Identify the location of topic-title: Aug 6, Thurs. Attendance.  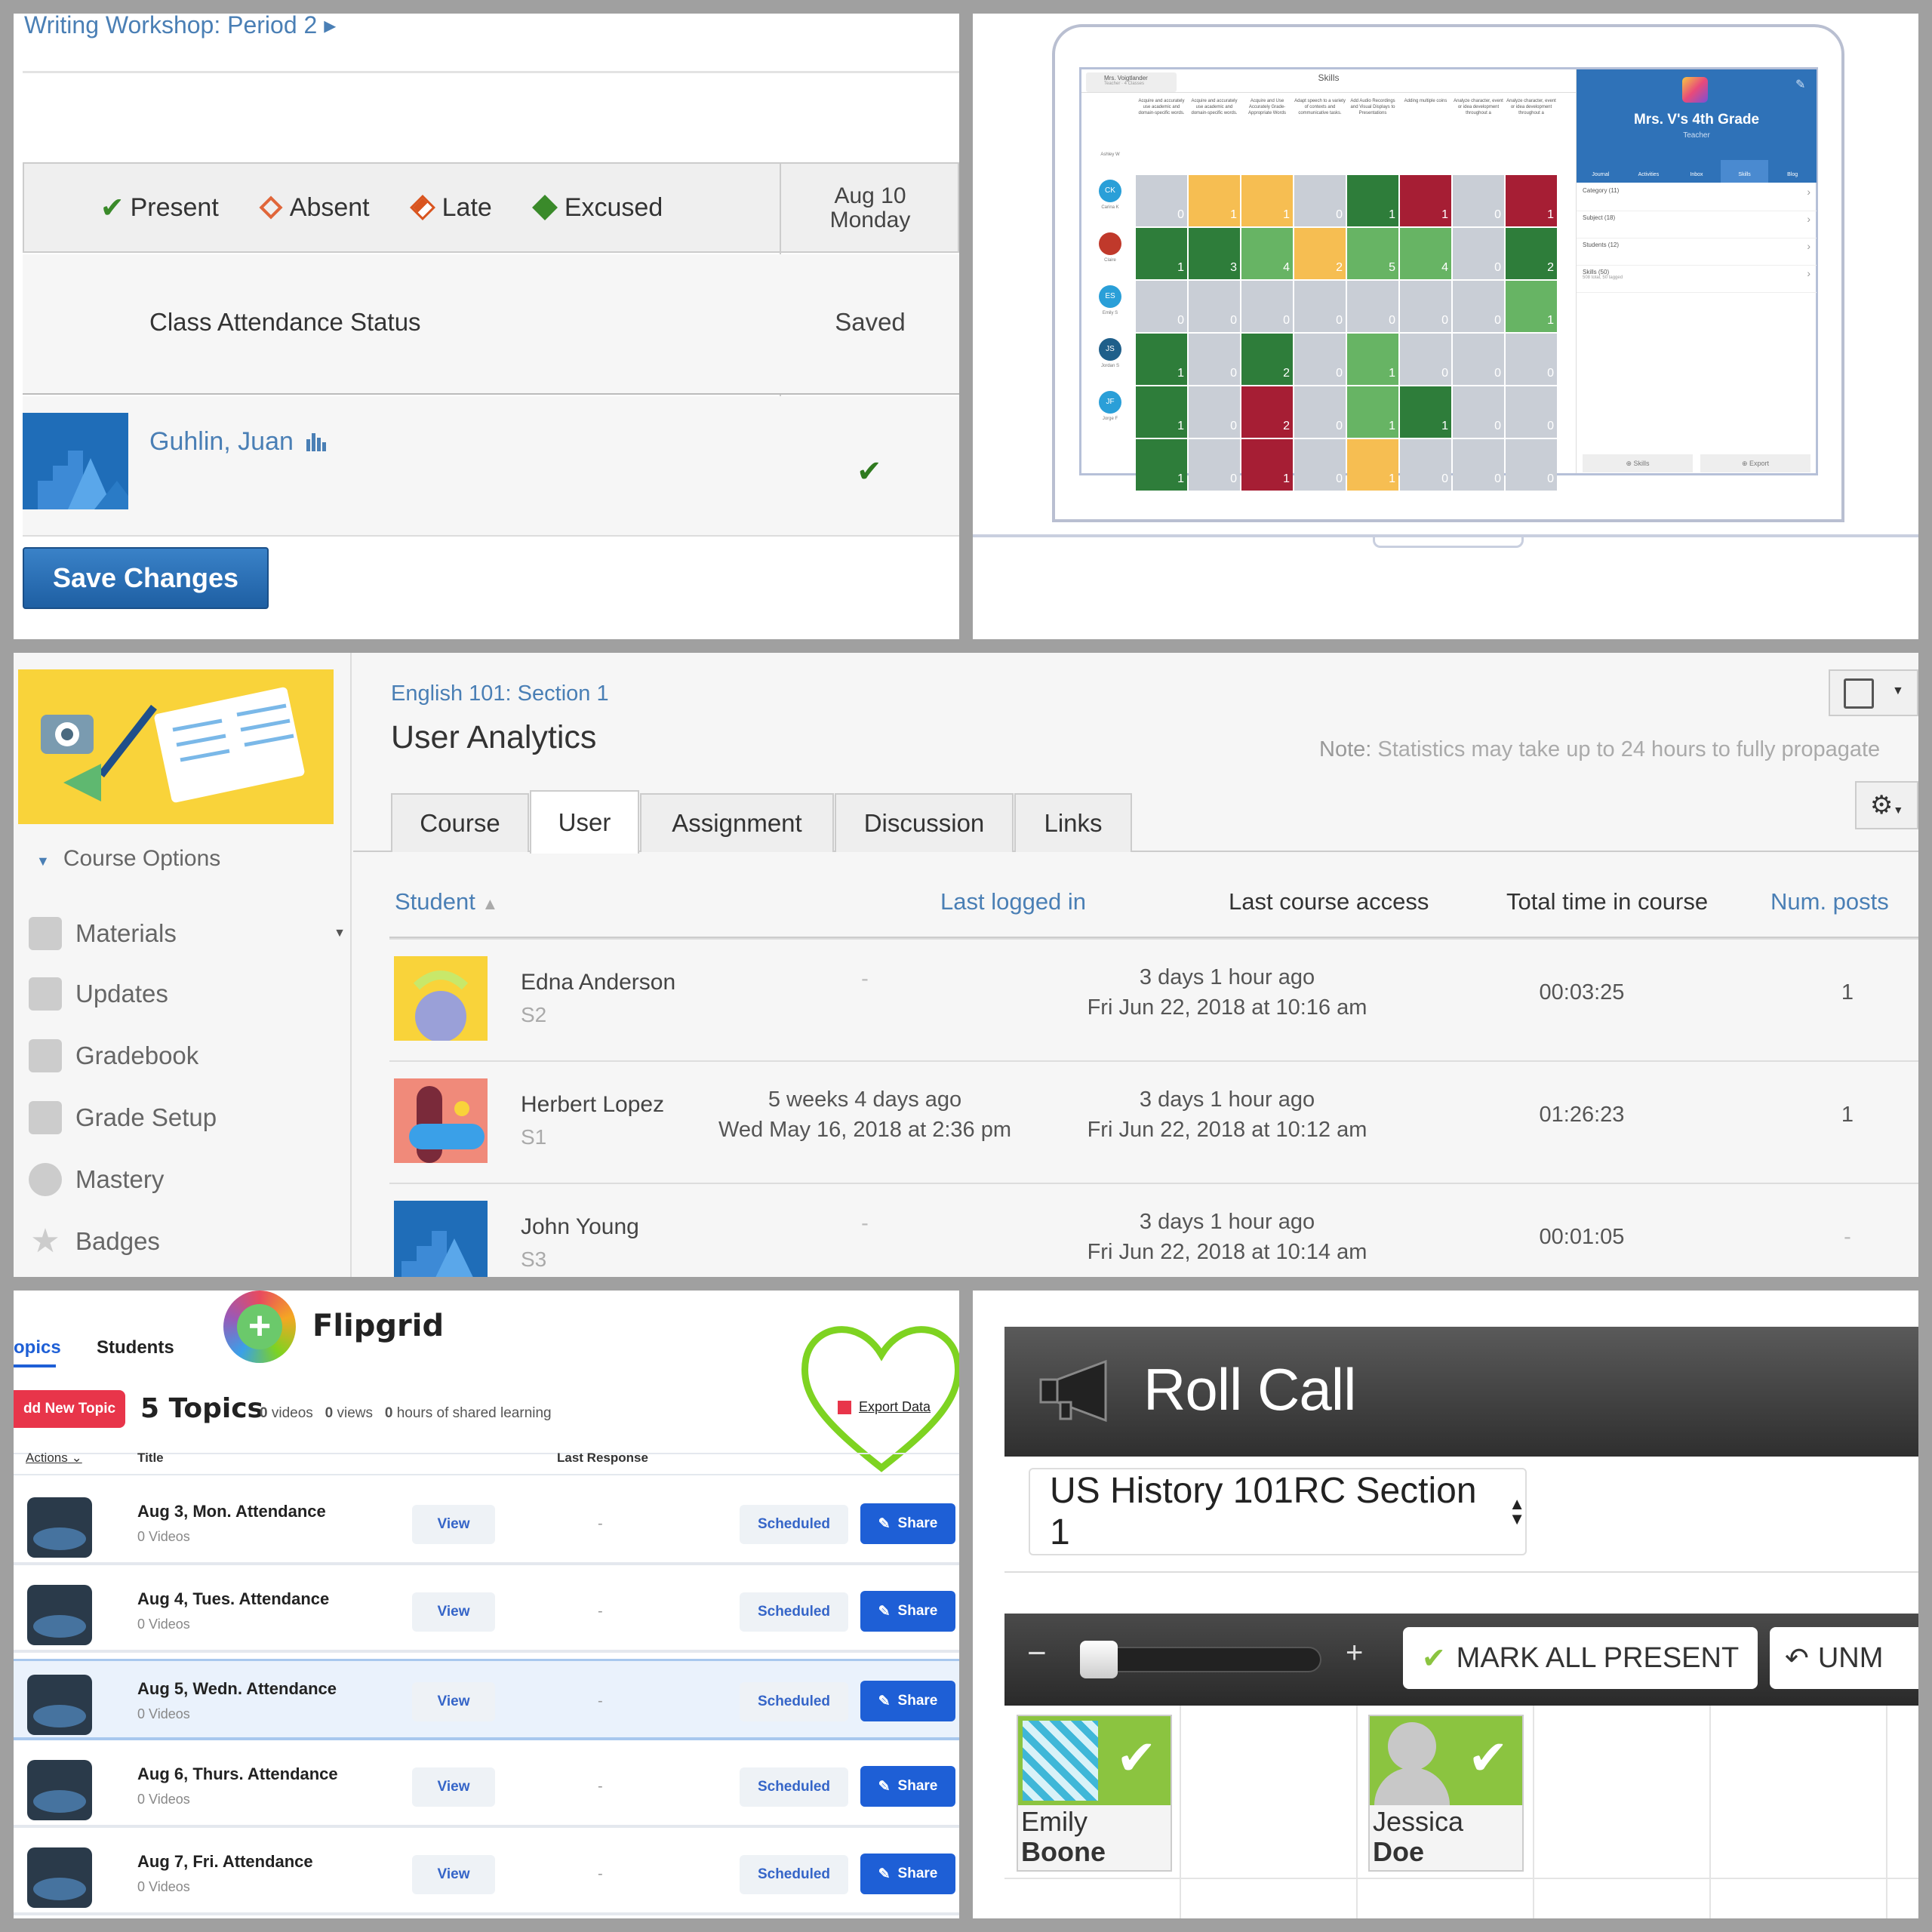
(237, 1773).